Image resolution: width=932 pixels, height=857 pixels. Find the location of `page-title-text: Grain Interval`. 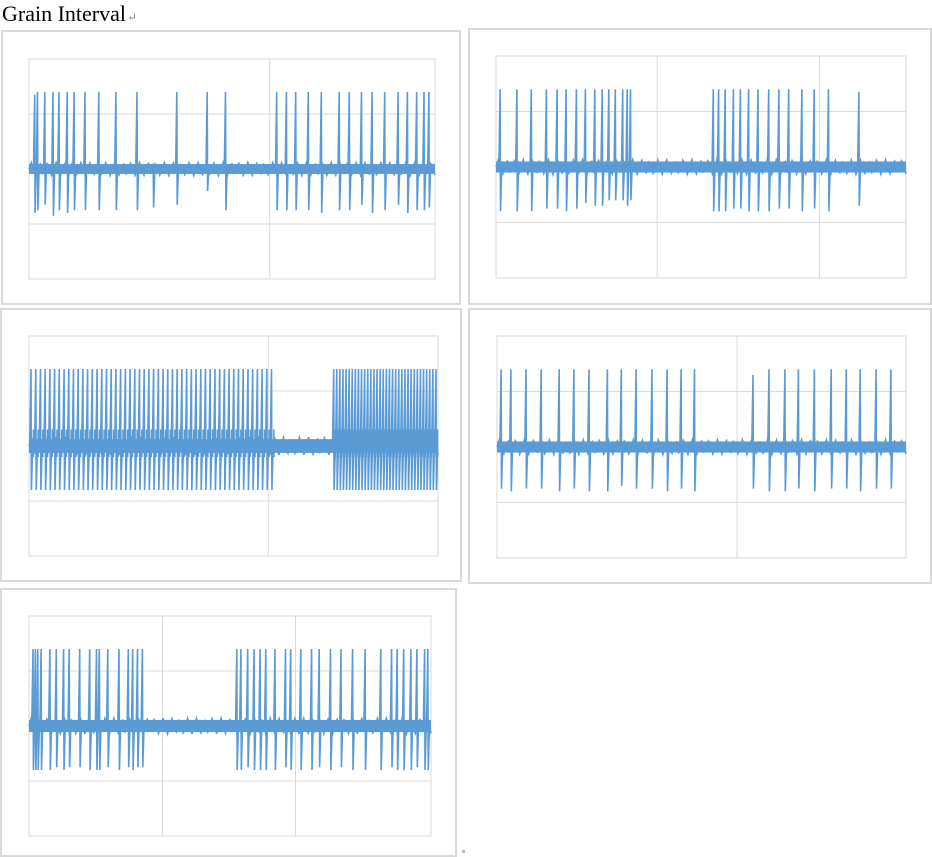

page-title-text: Grain Interval is located at coordinates (64, 13).